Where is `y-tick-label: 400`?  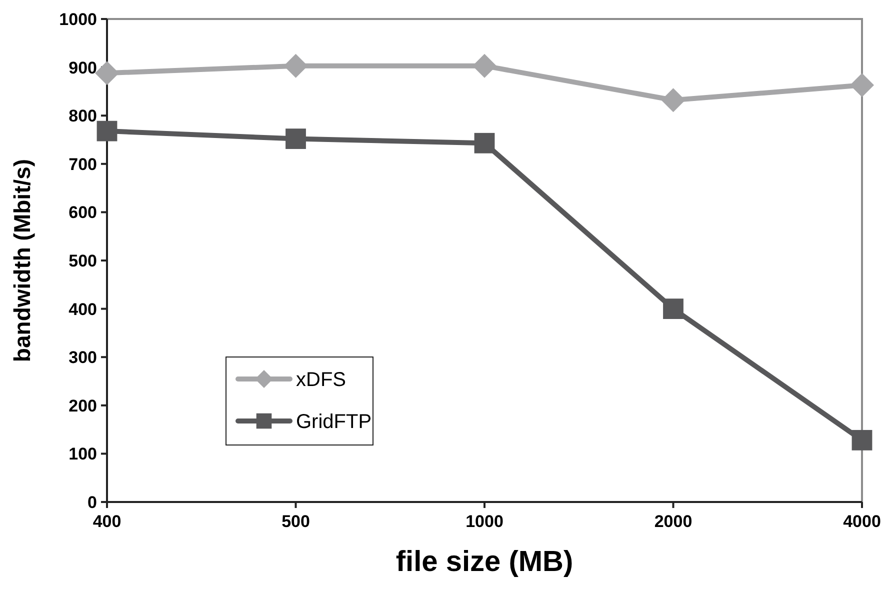
y-tick-label: 400 is located at coordinates (82, 309).